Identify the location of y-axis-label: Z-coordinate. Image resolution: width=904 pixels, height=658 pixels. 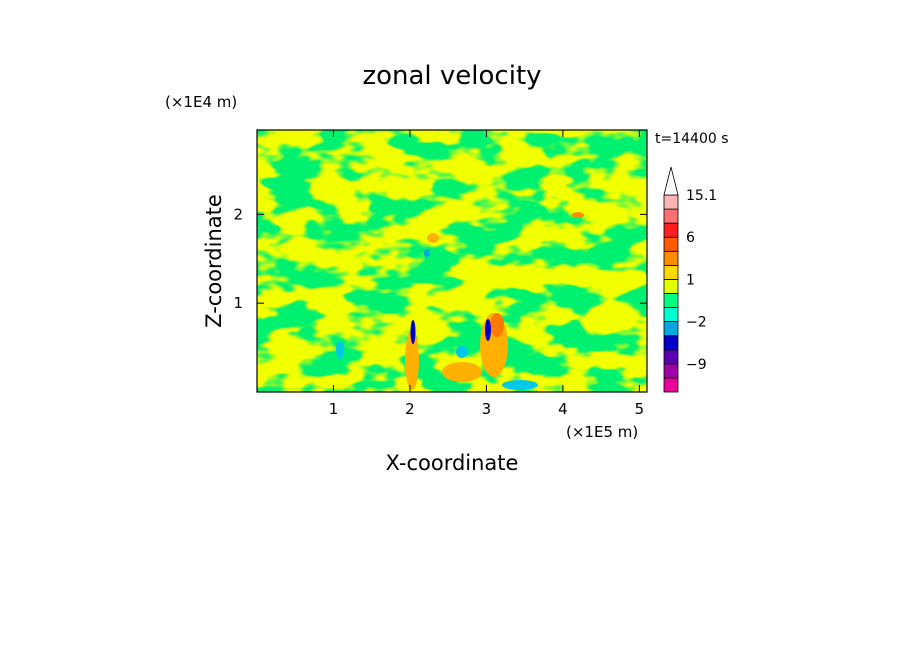
(214, 261).